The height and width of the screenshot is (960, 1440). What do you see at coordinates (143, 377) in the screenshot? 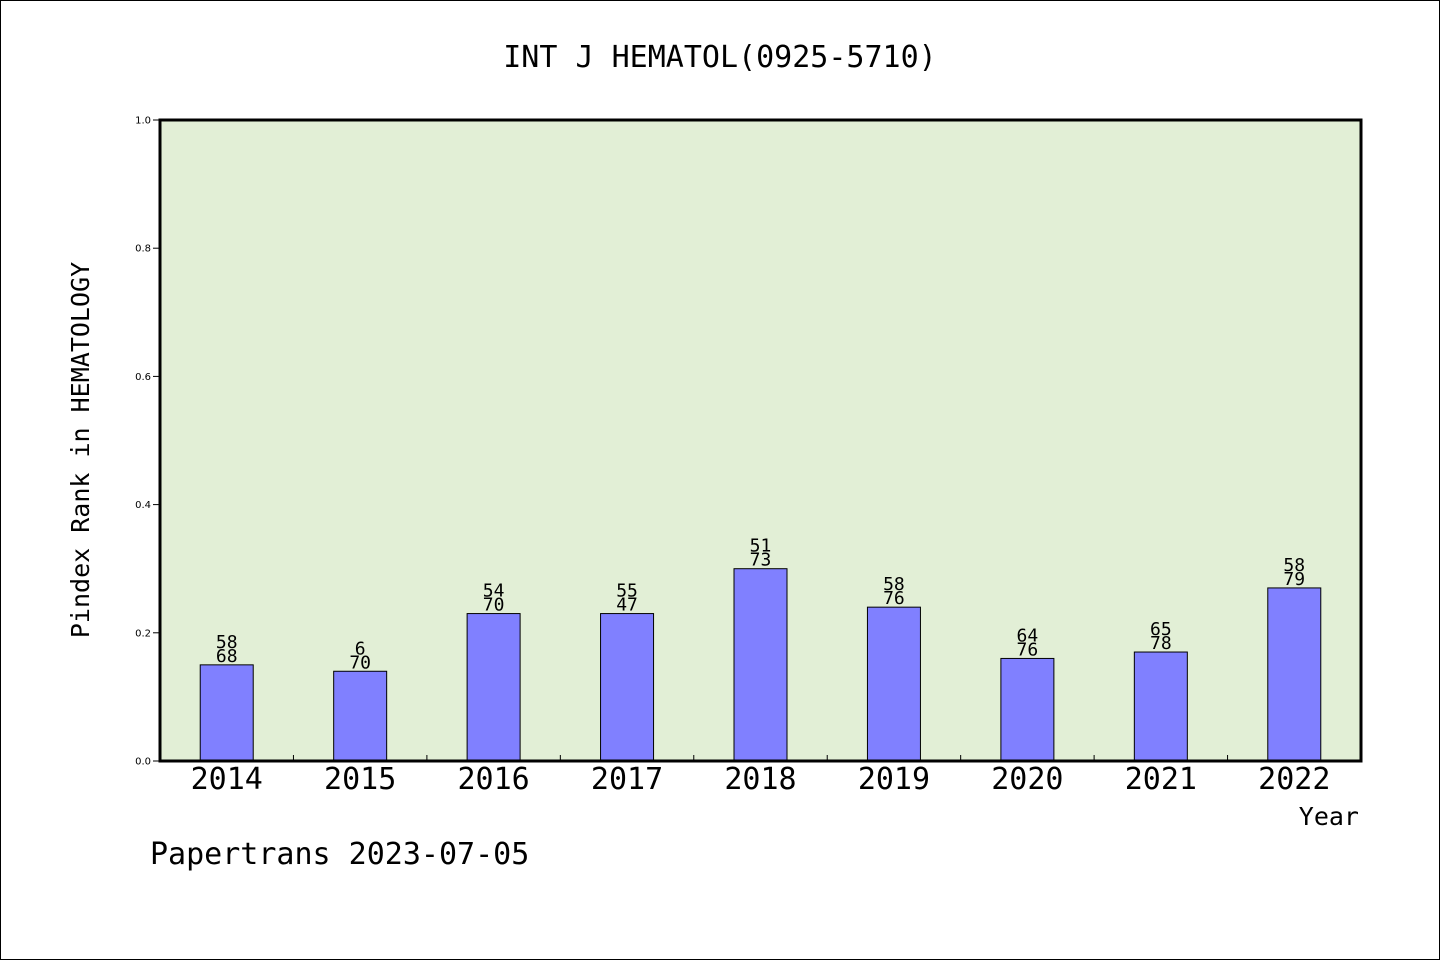
I see `y-tick-label-0.6: 0.6` at bounding box center [143, 377].